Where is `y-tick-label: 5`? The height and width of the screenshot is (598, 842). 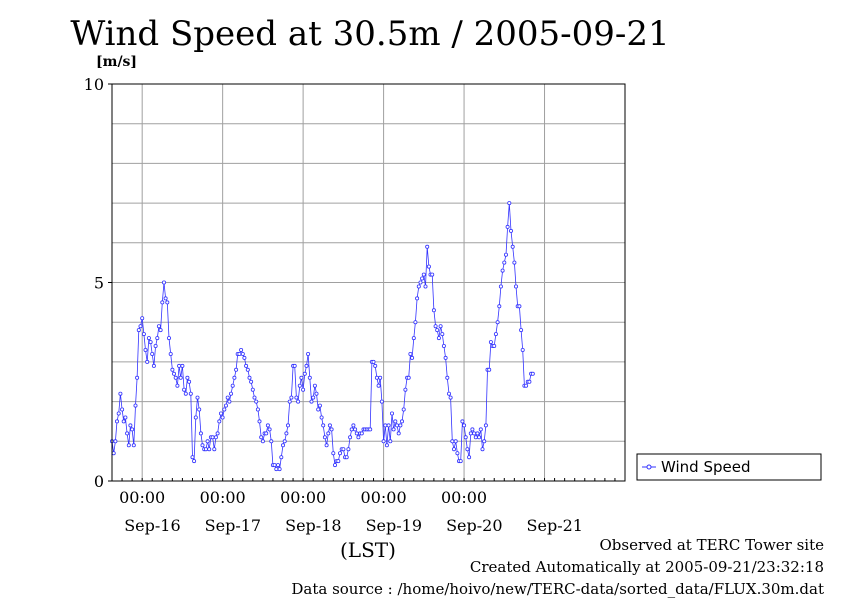
y-tick-label: 5 is located at coordinates (99, 283).